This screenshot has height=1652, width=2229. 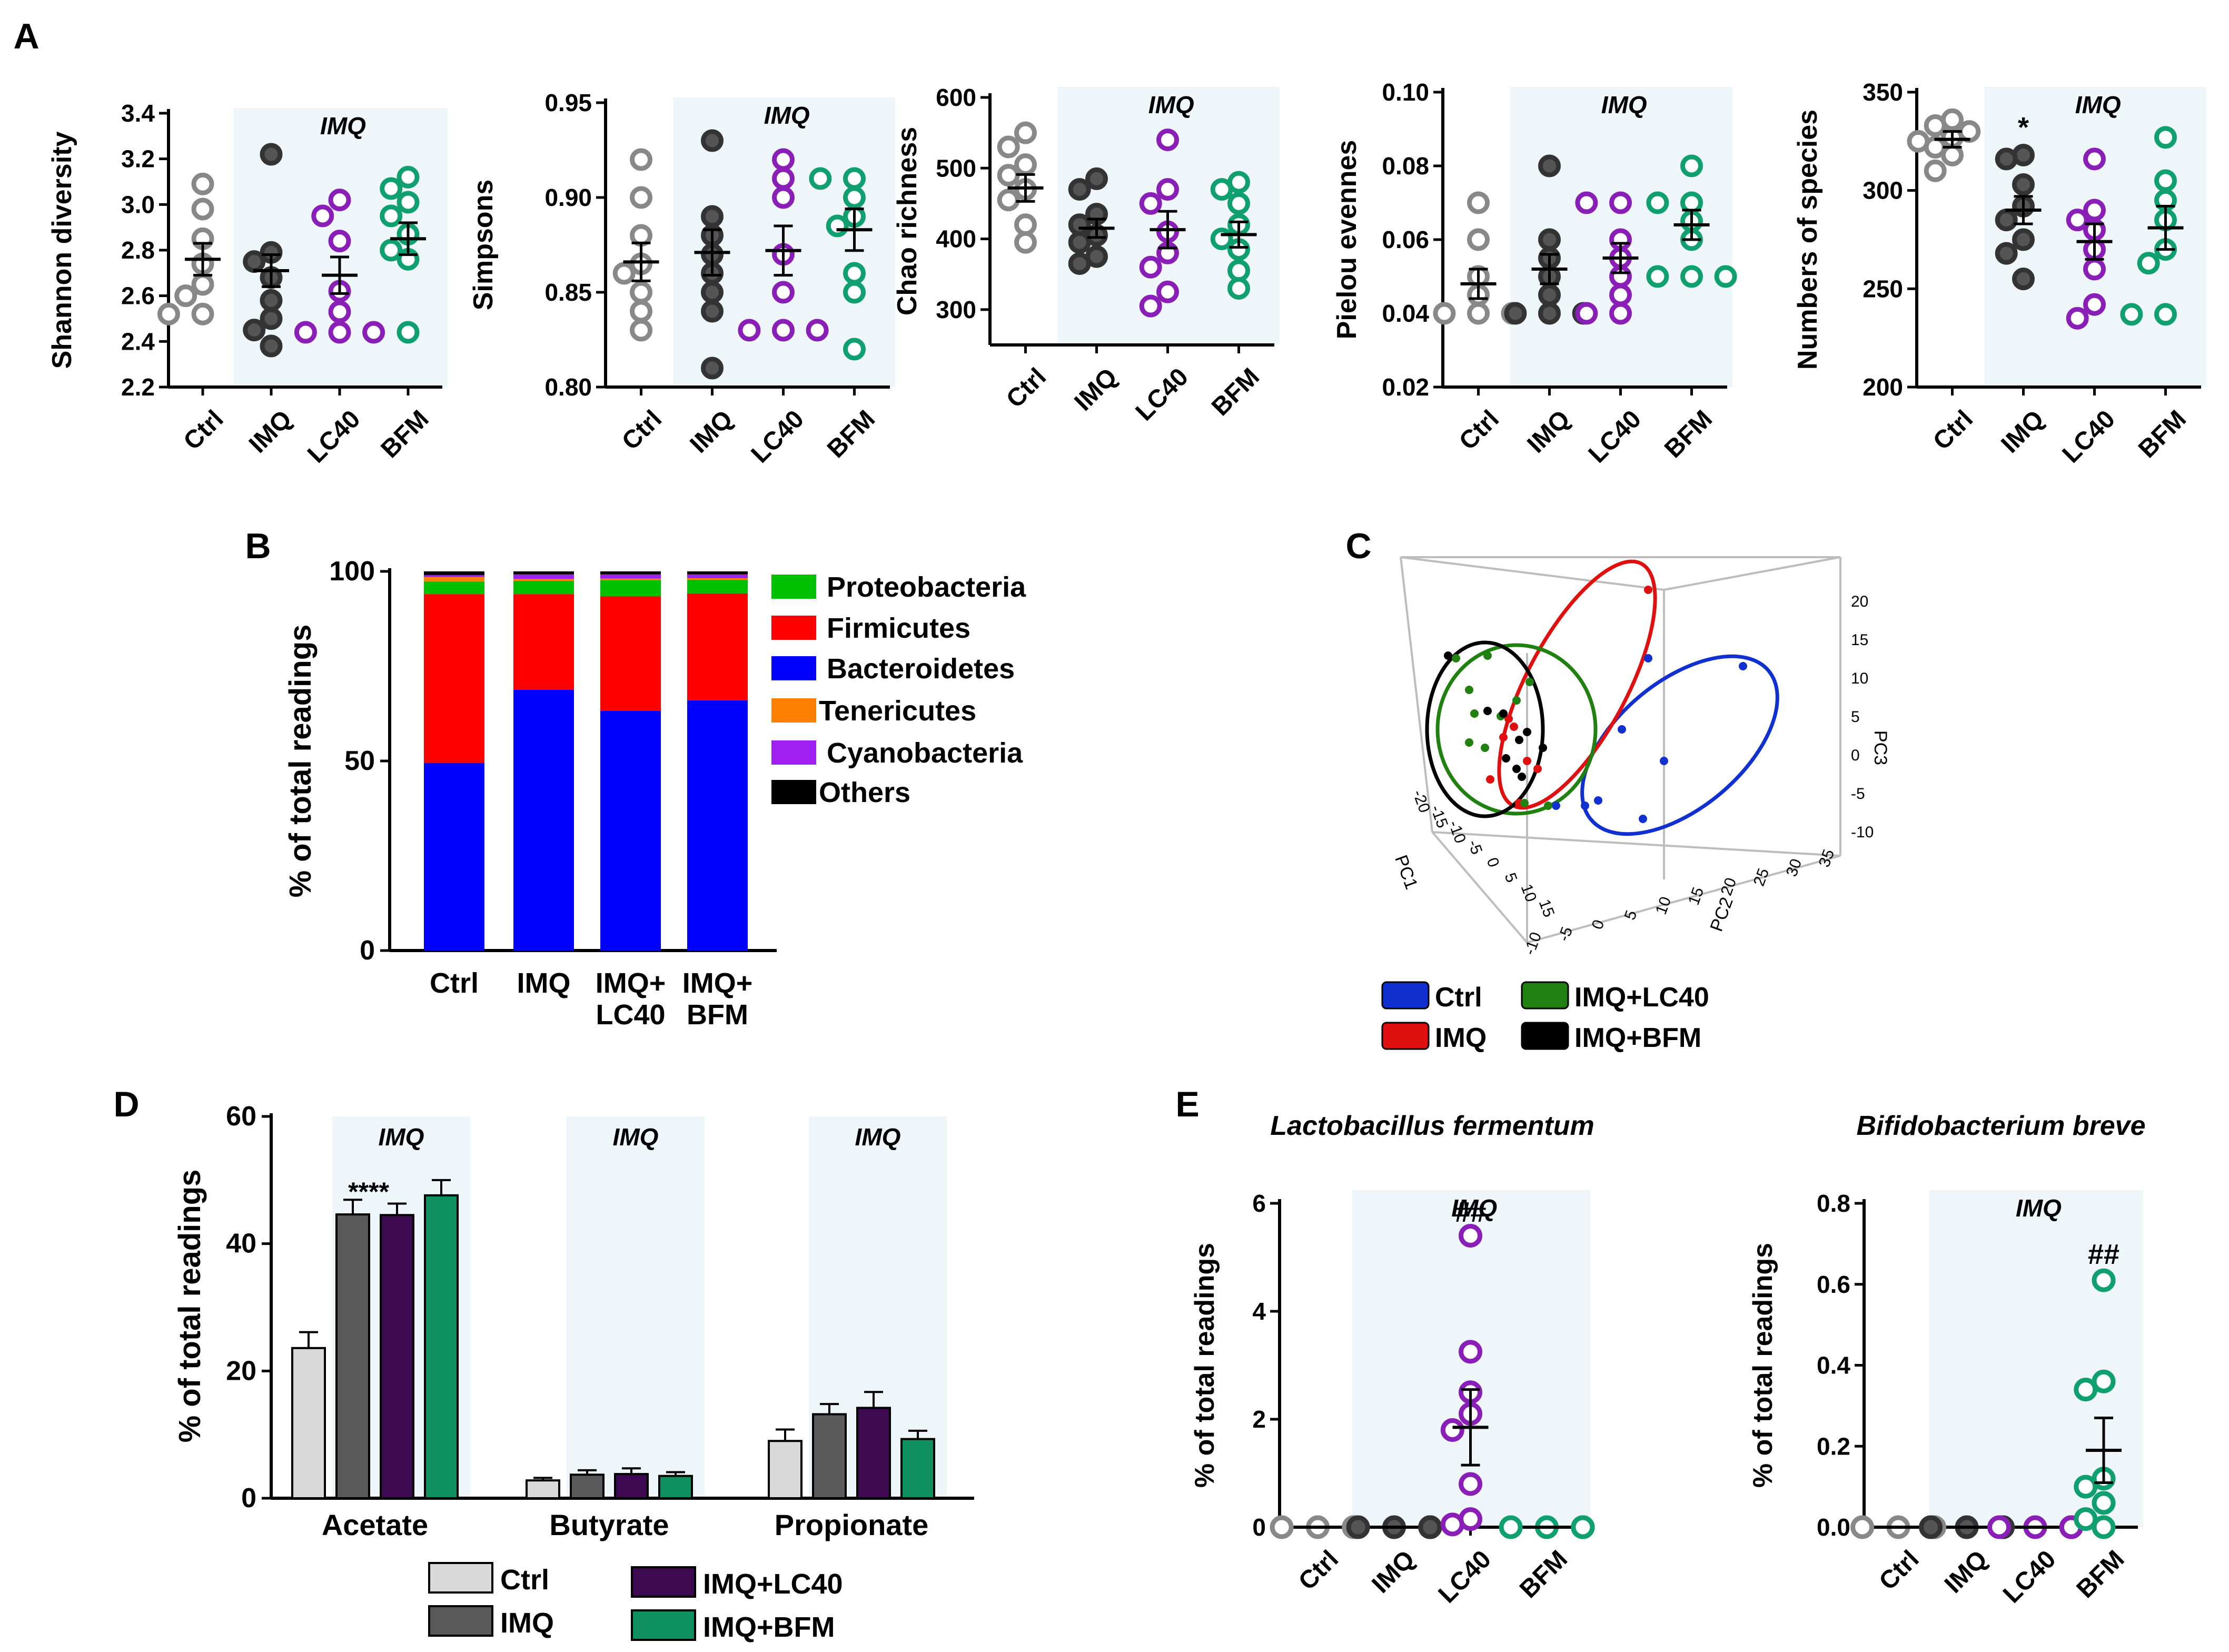 I want to click on E2-significance: ##, so click(x=2103, y=1254).